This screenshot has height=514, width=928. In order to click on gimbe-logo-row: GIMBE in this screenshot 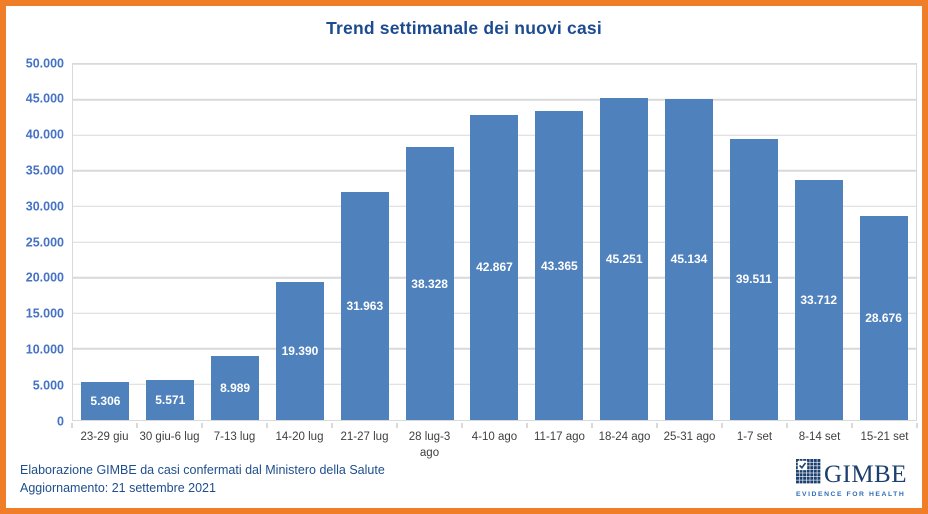, I will do `click(851, 474)`.